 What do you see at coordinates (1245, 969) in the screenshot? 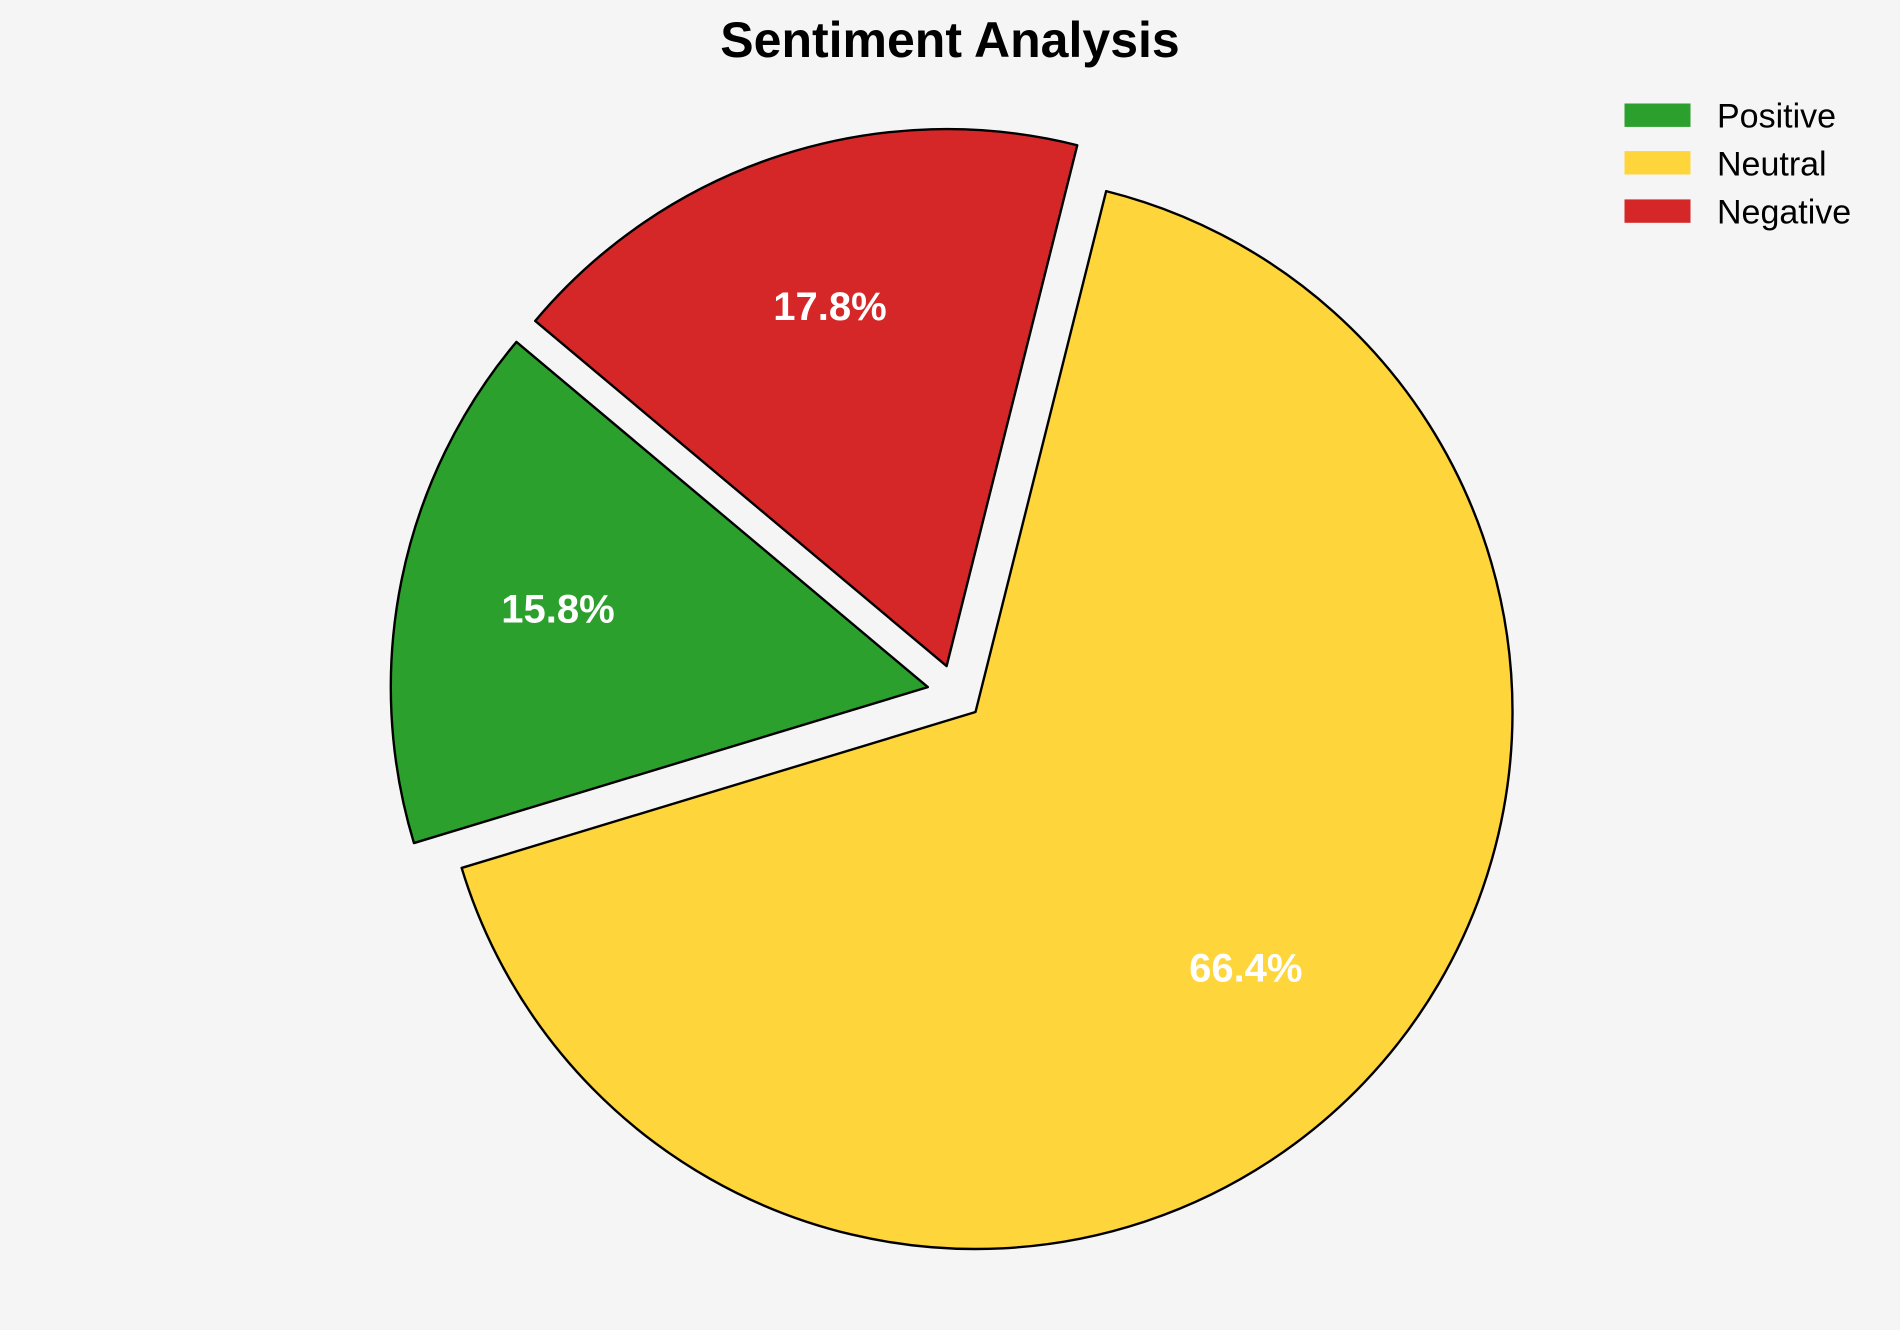
I see `svg-text: 66.4%` at bounding box center [1245, 969].